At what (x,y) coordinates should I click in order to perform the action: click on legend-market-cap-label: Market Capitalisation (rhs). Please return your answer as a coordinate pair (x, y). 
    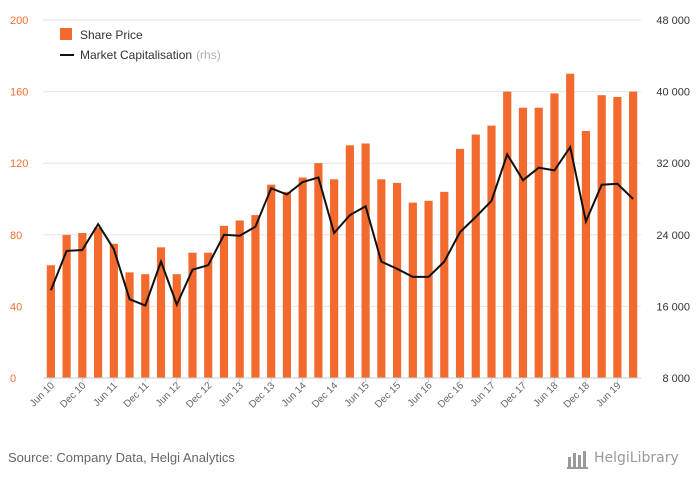
    Looking at the image, I should click on (150, 55).